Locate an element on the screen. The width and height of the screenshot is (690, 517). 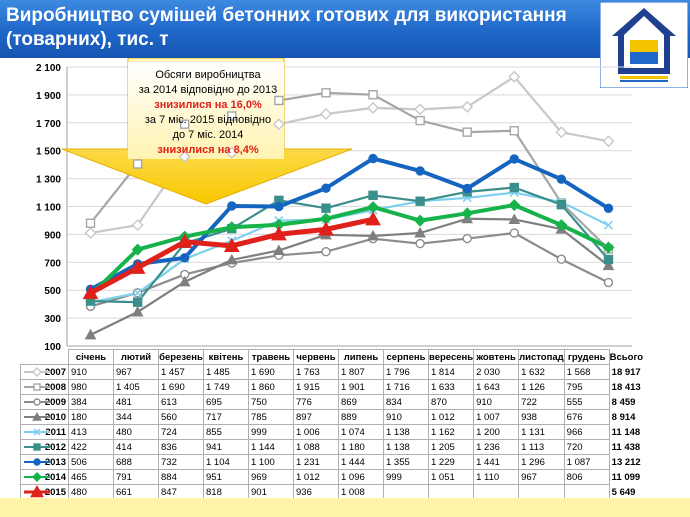
total-header: Всього is located at coordinates (626, 357).